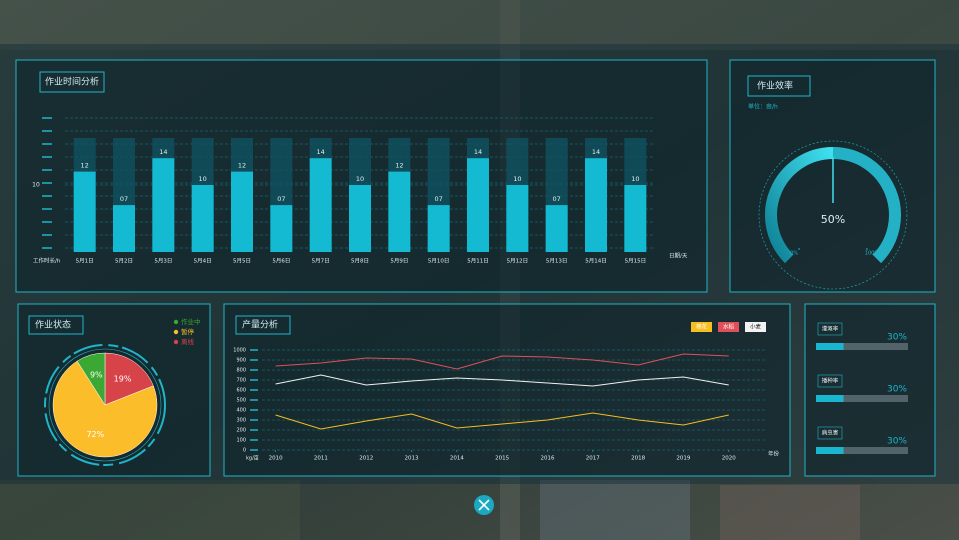  What do you see at coordinates (799, 205) in the screenshot?
I see `gauge-value` at bounding box center [799, 205].